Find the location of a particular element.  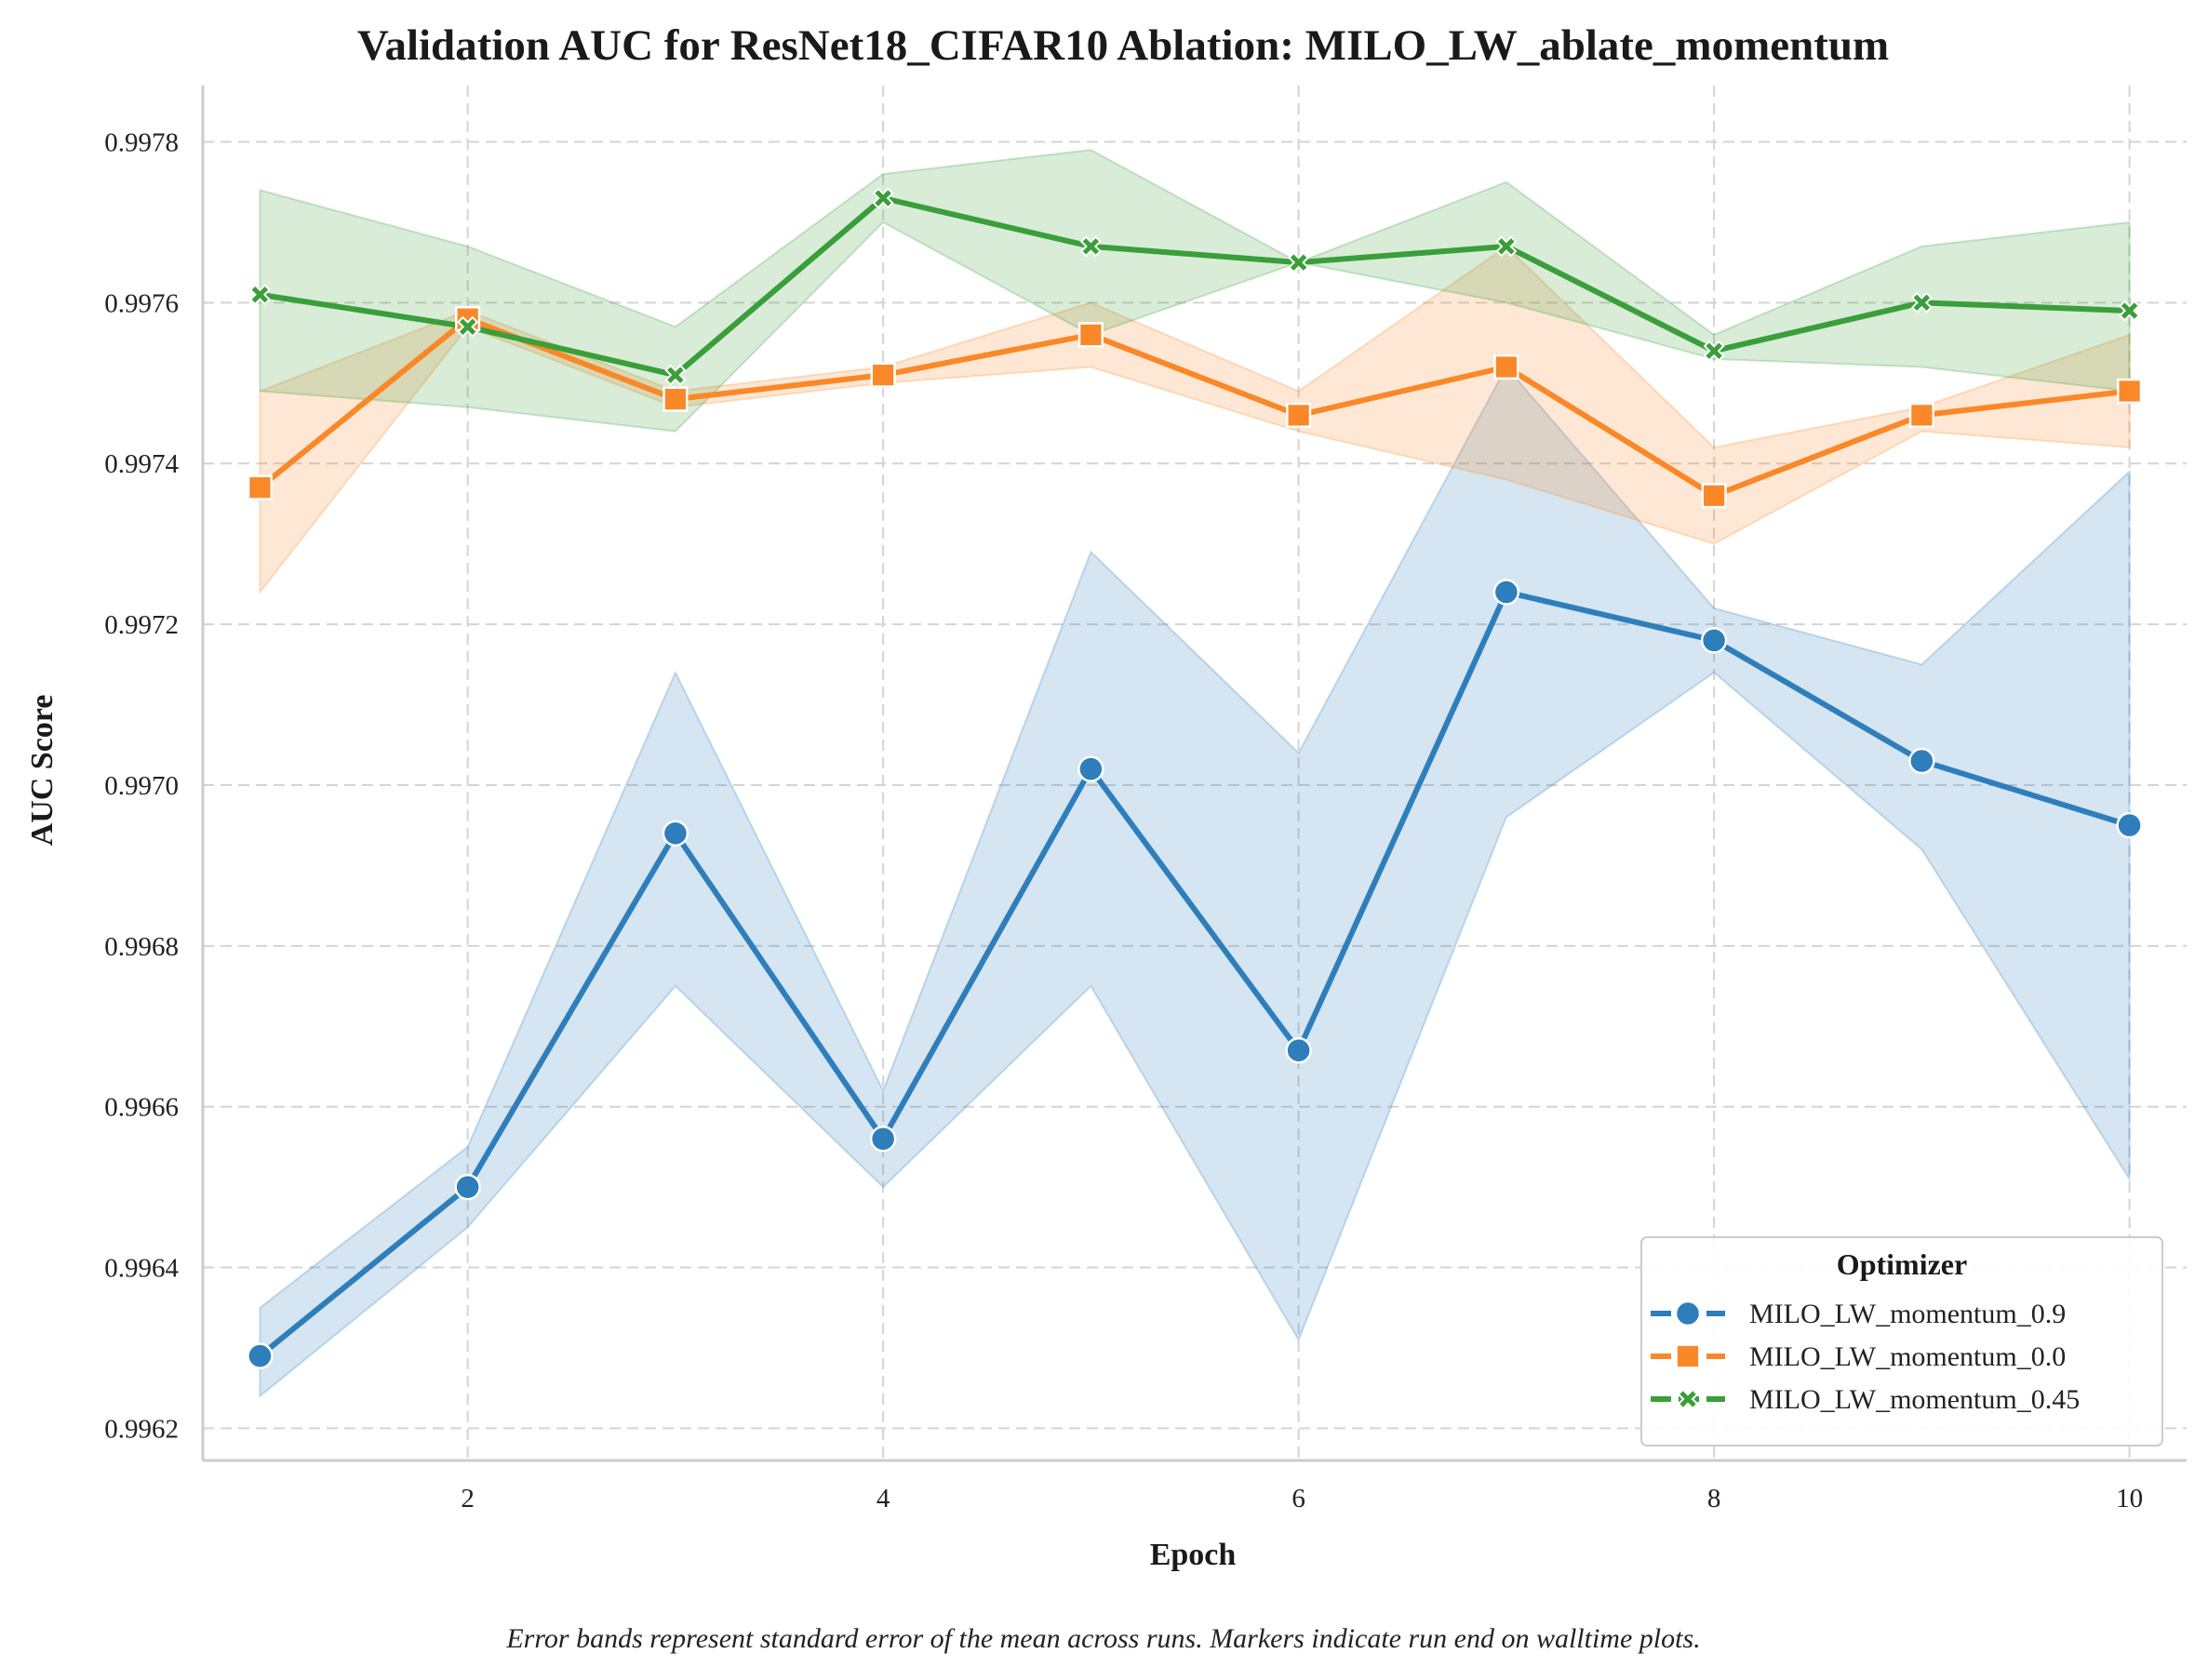

x-tick-label: 2 is located at coordinates (468, 1498).